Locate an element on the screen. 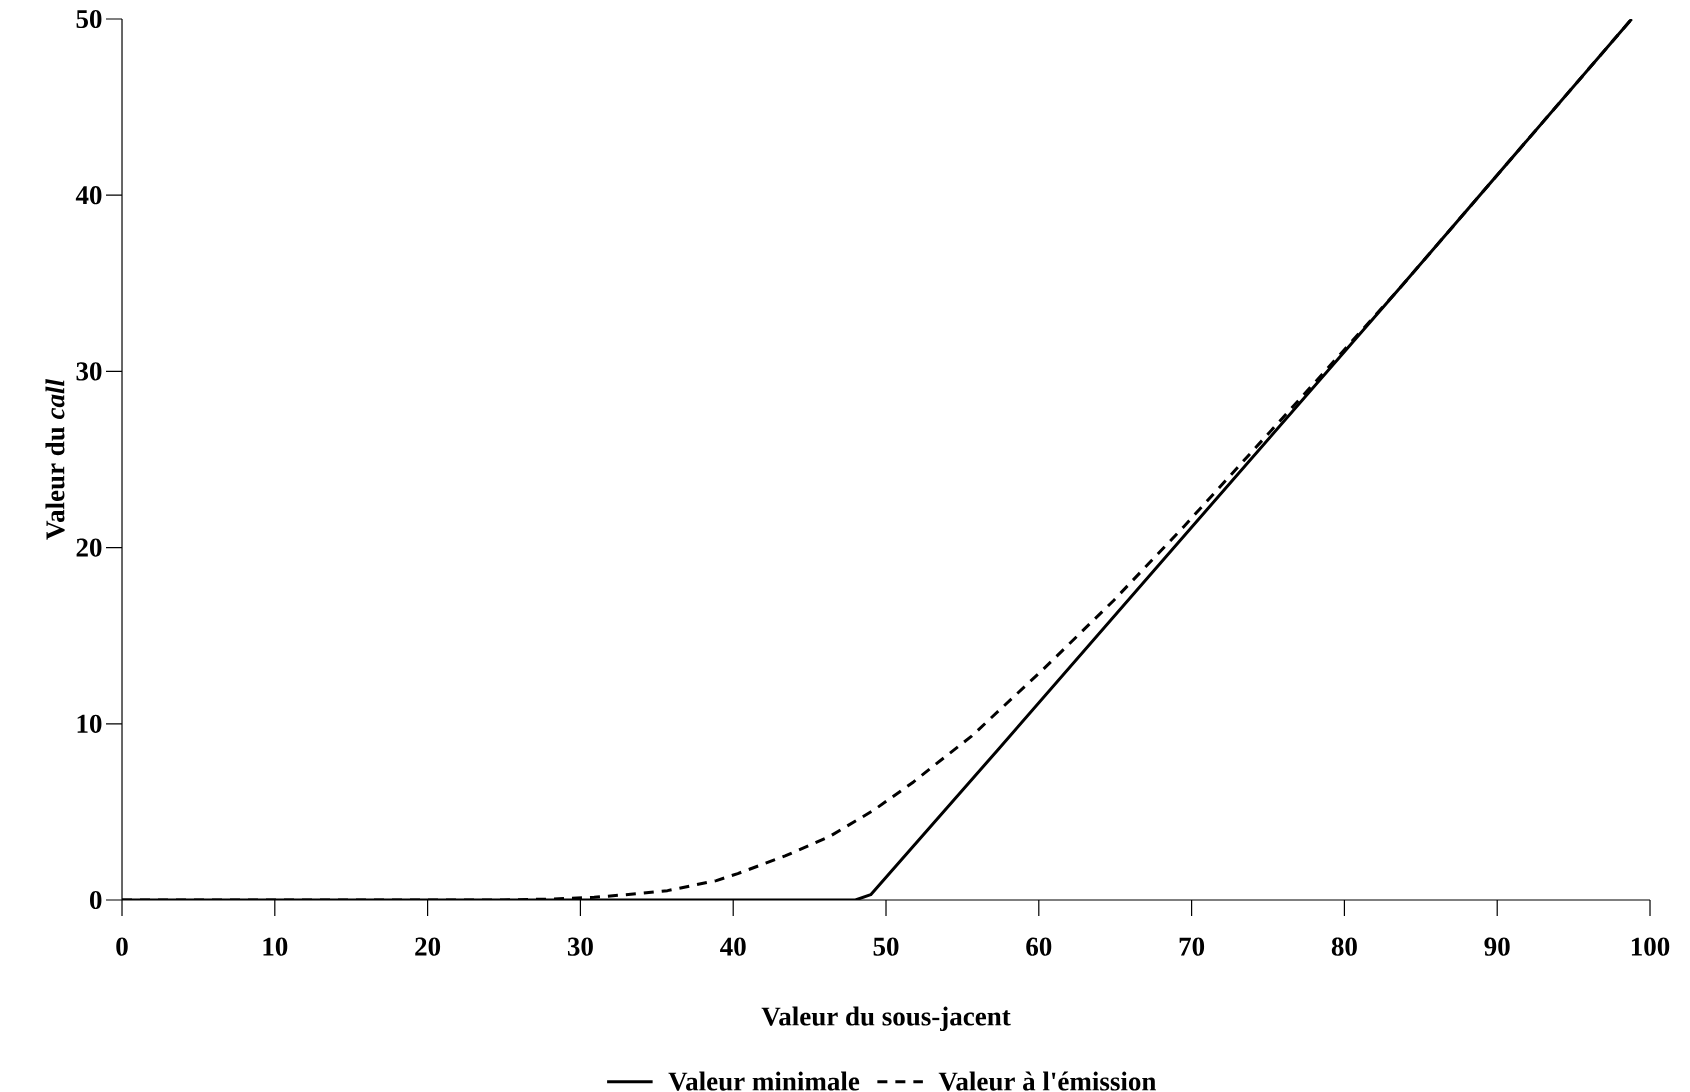 The width and height of the screenshot is (1690, 1092). legend-label: Valeur à l'émission is located at coordinates (1047, 1081).